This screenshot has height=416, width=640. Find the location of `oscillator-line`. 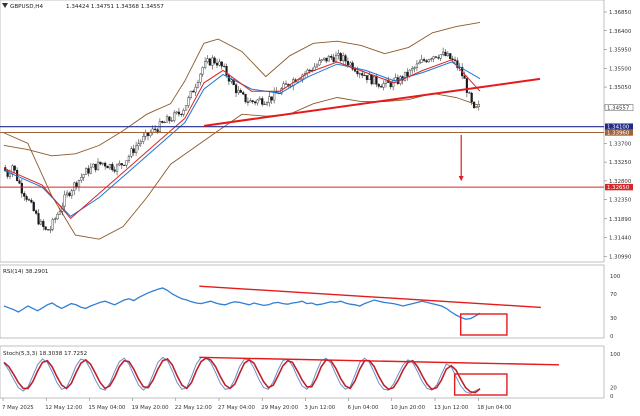

oscillator-line is located at coordinates (242, 375).